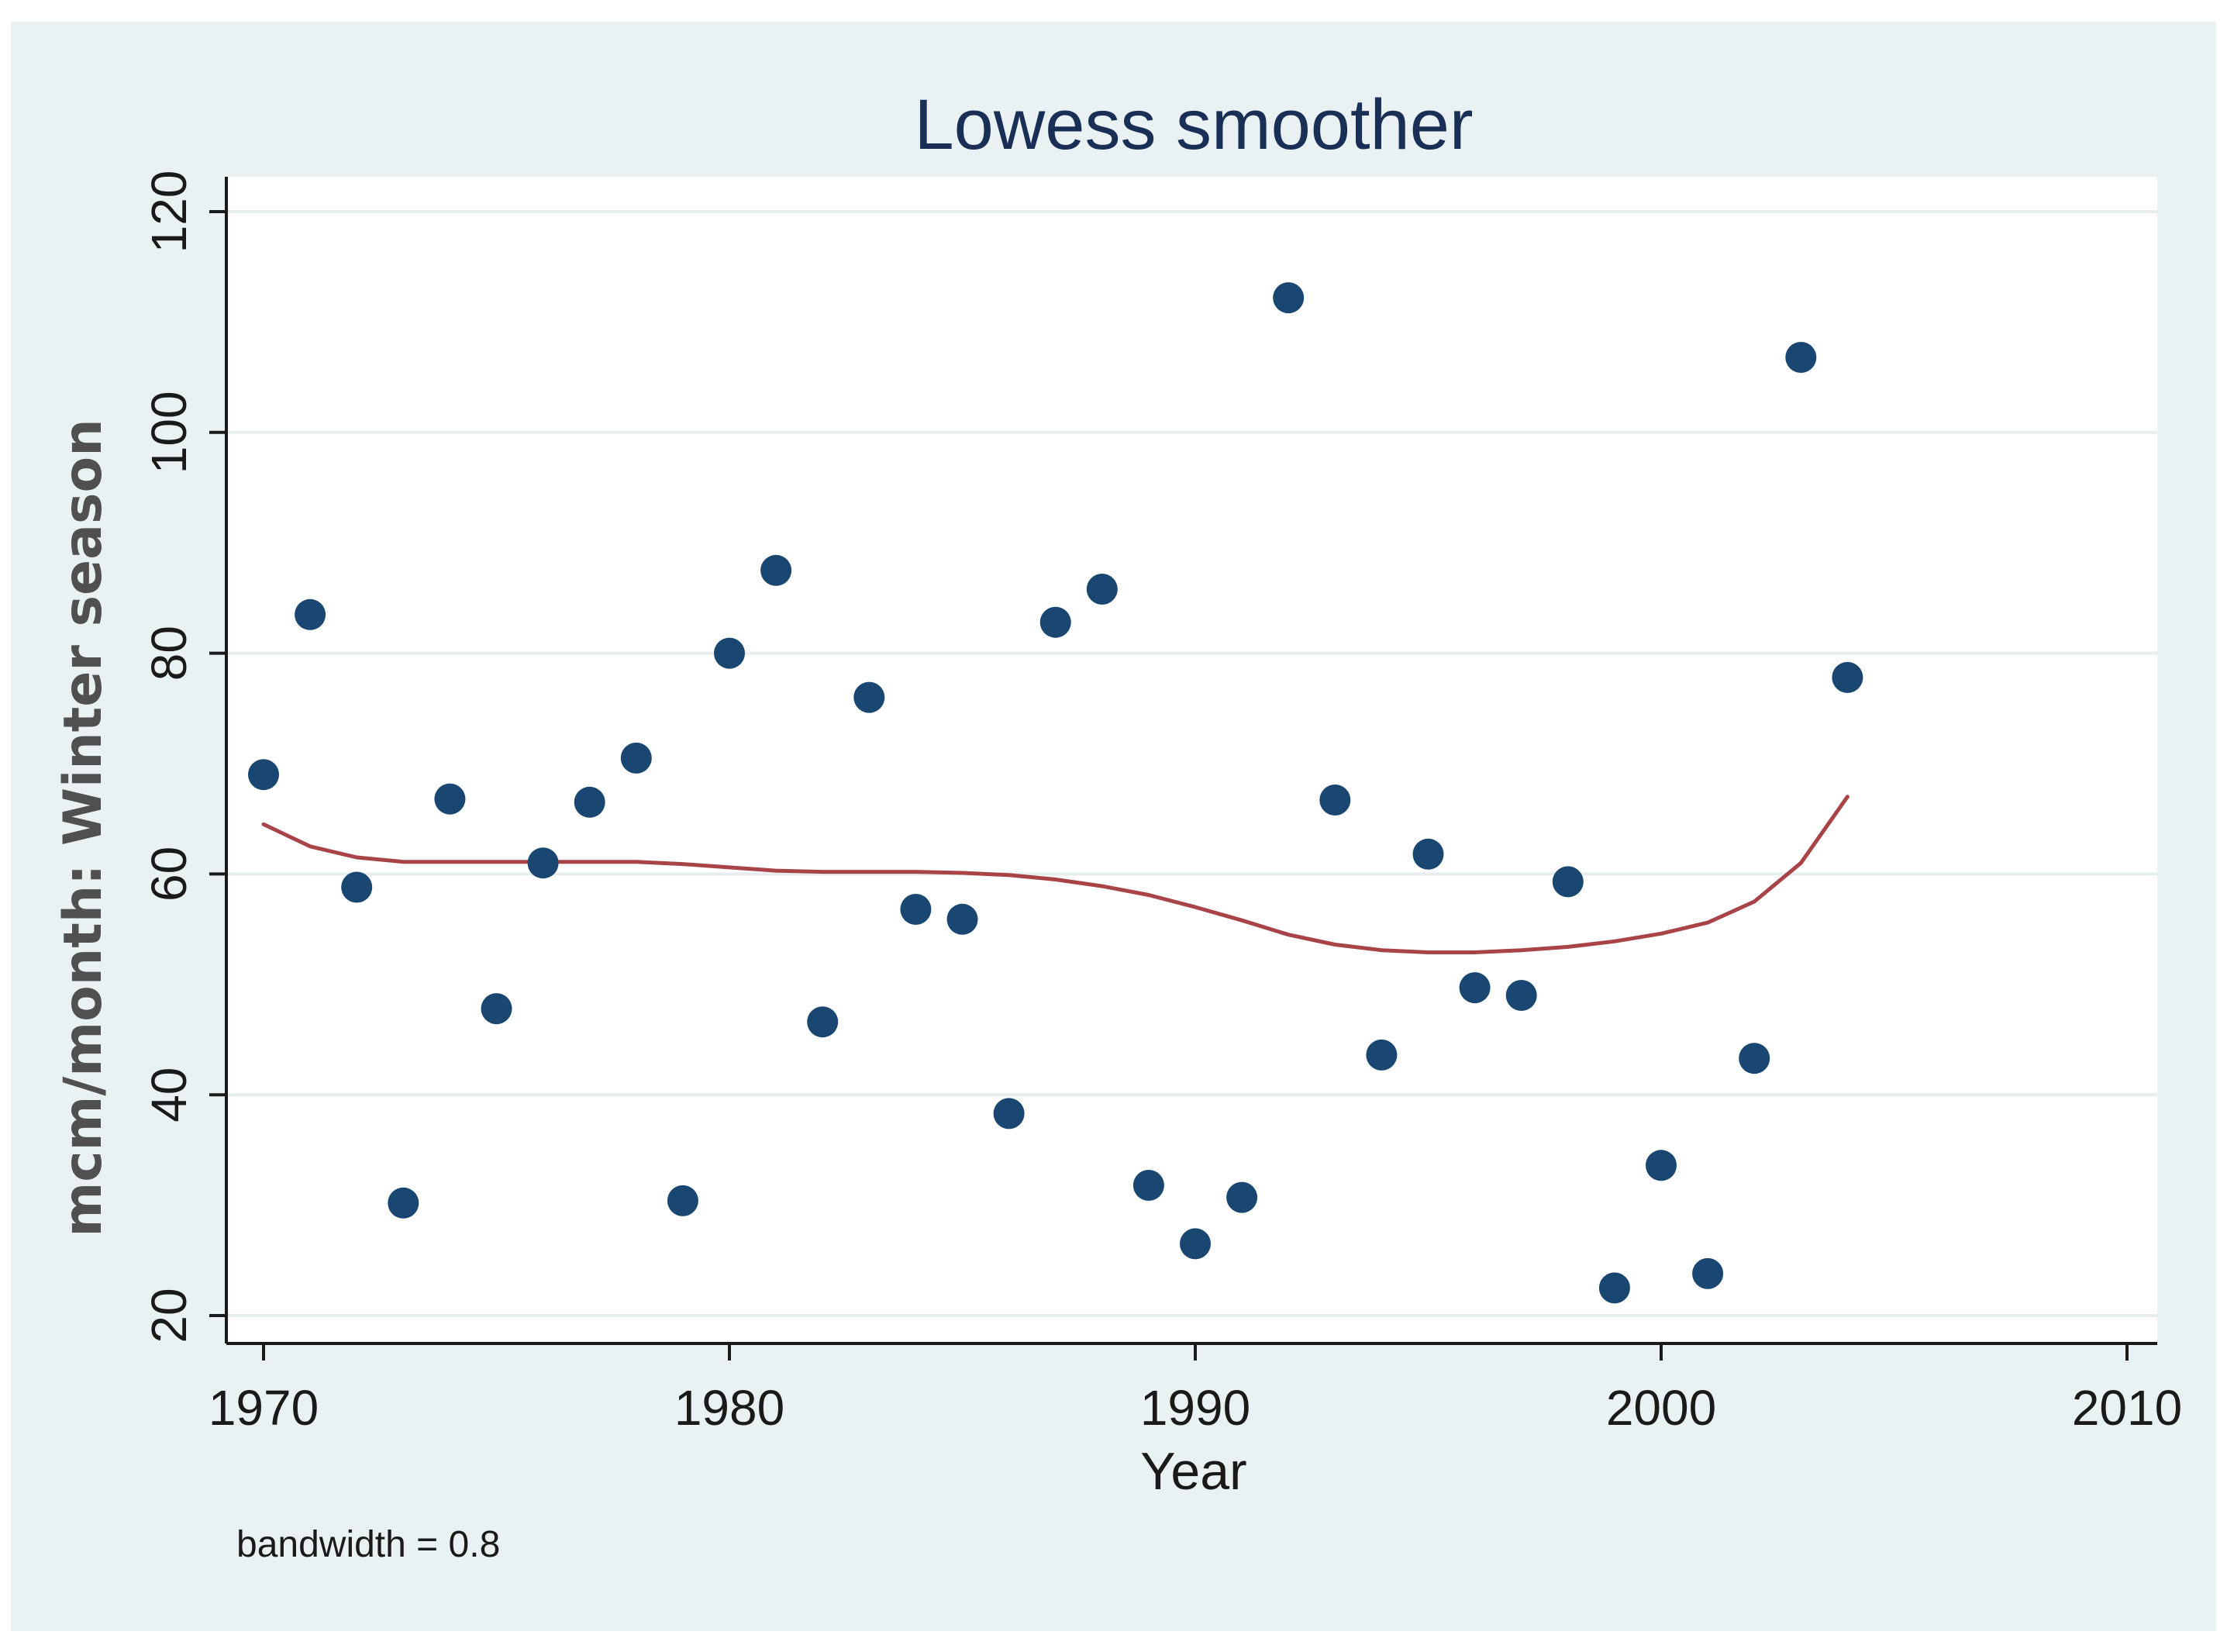  Describe the element at coordinates (729, 653) in the screenshot. I see `data-point-1980` at that location.